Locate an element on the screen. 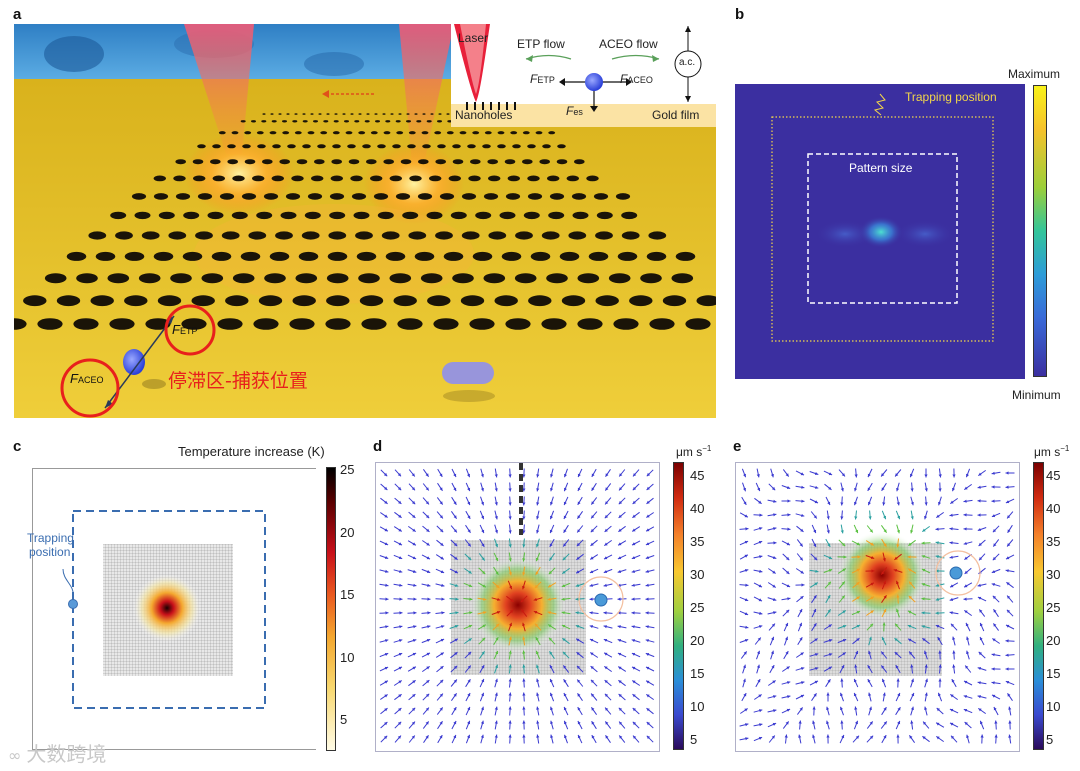  panel-c-label: c is located at coordinates (17, 446).